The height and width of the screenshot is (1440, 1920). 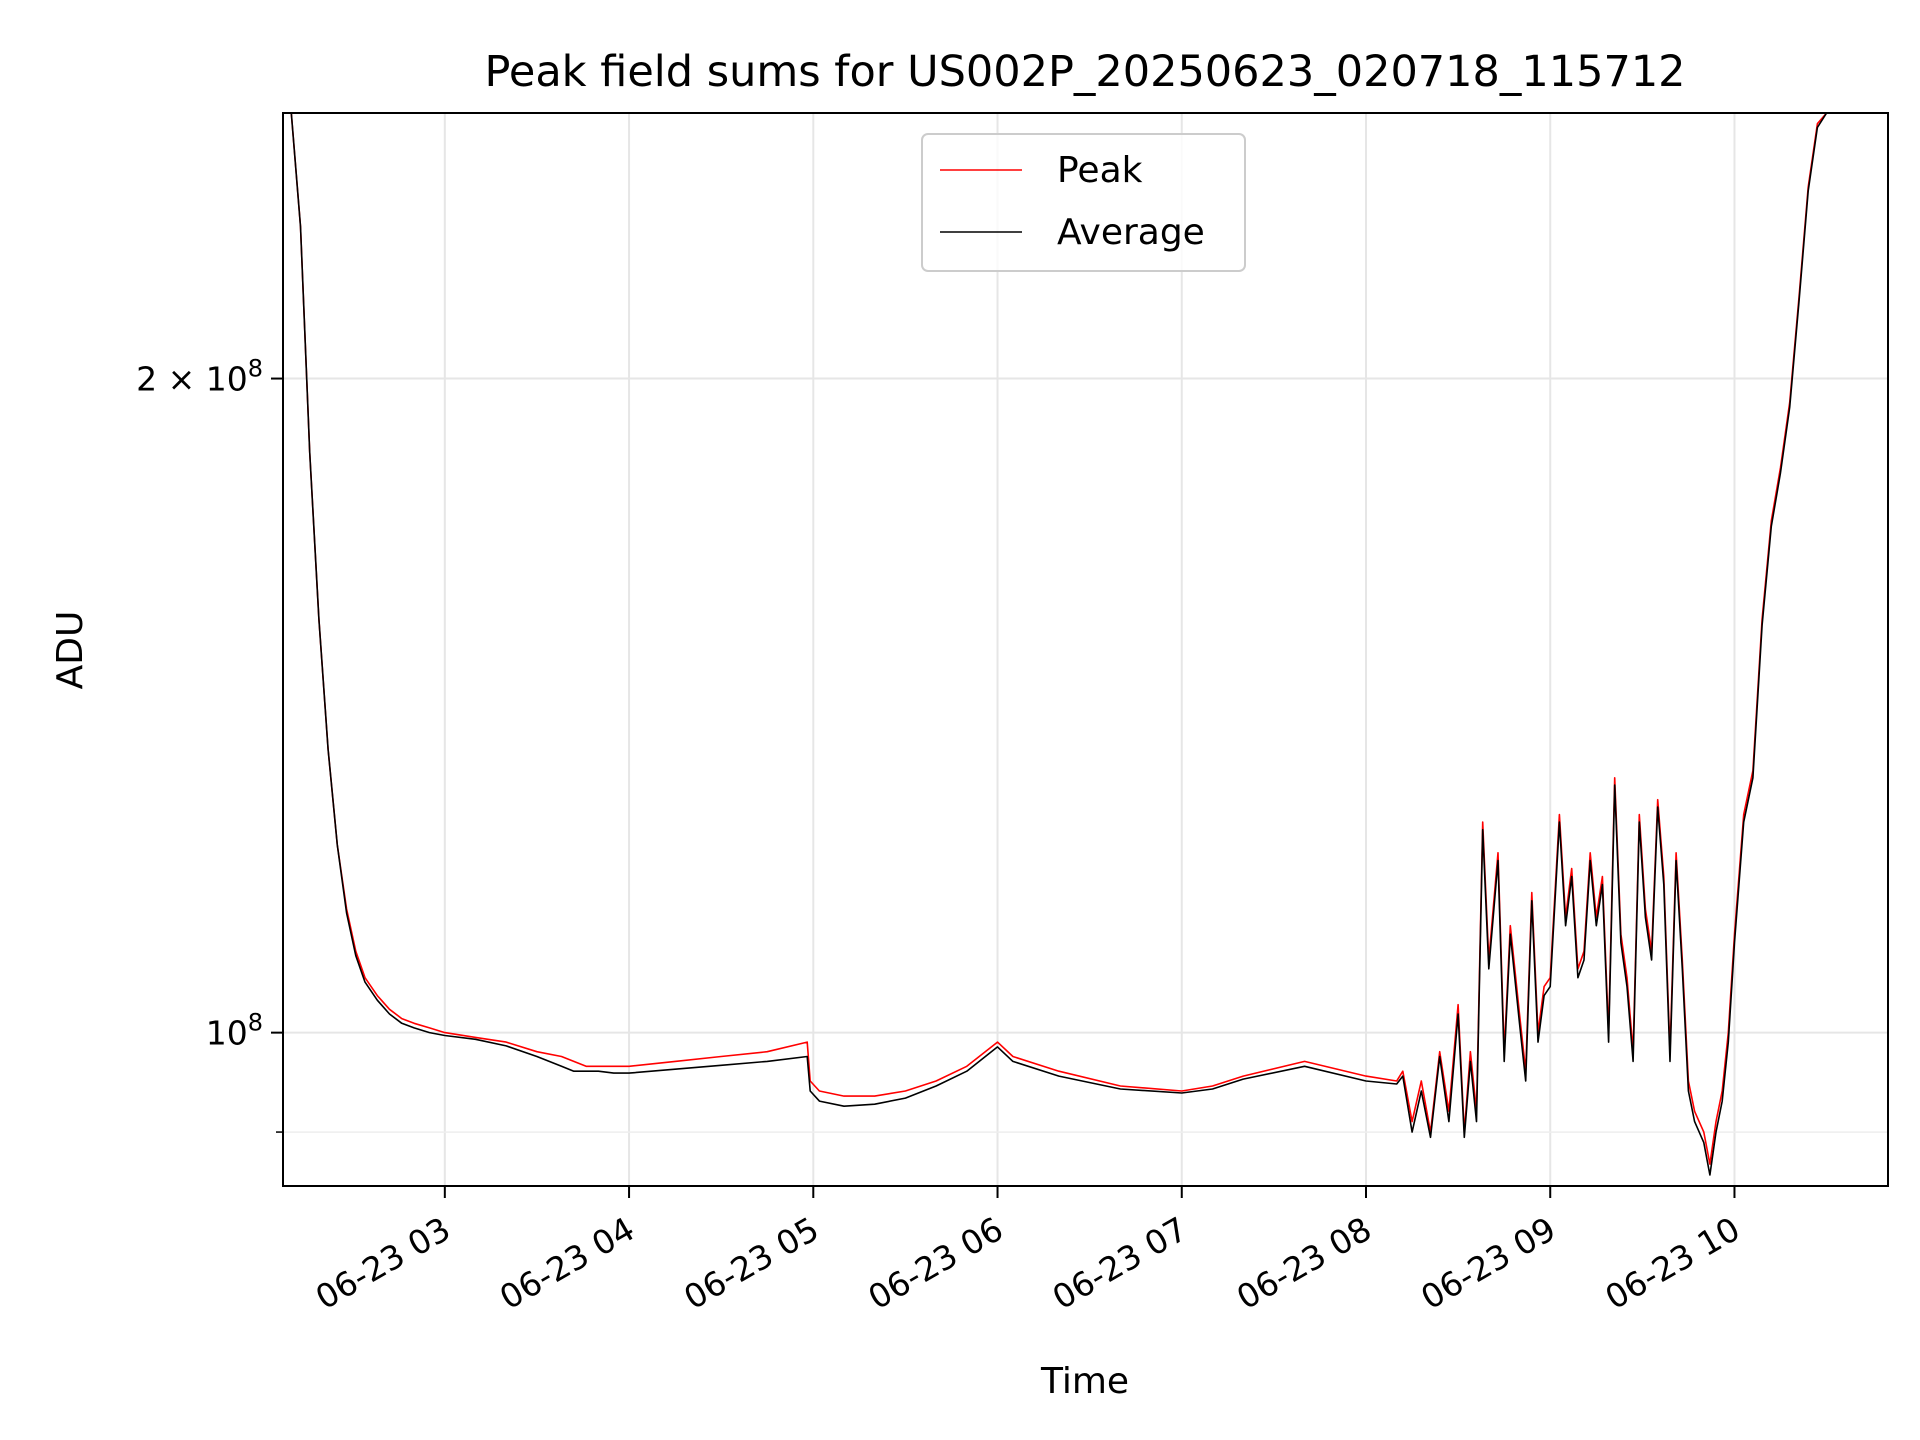 I want to click on legend-label-peak: Peak, so click(x=1100, y=170).